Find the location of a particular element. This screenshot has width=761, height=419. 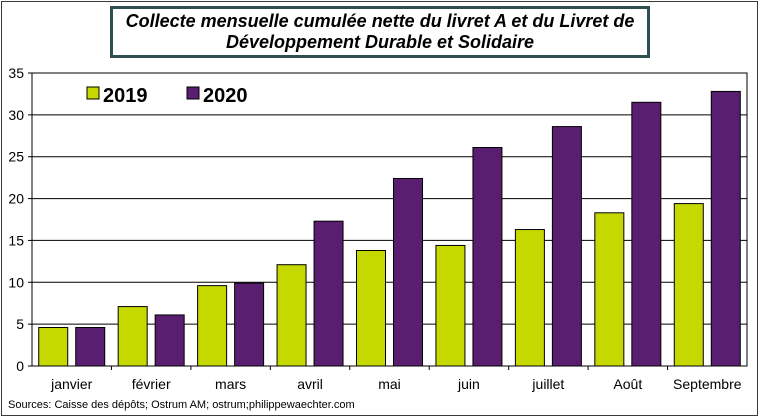

y-tick-label: 5 is located at coordinates (20, 324).